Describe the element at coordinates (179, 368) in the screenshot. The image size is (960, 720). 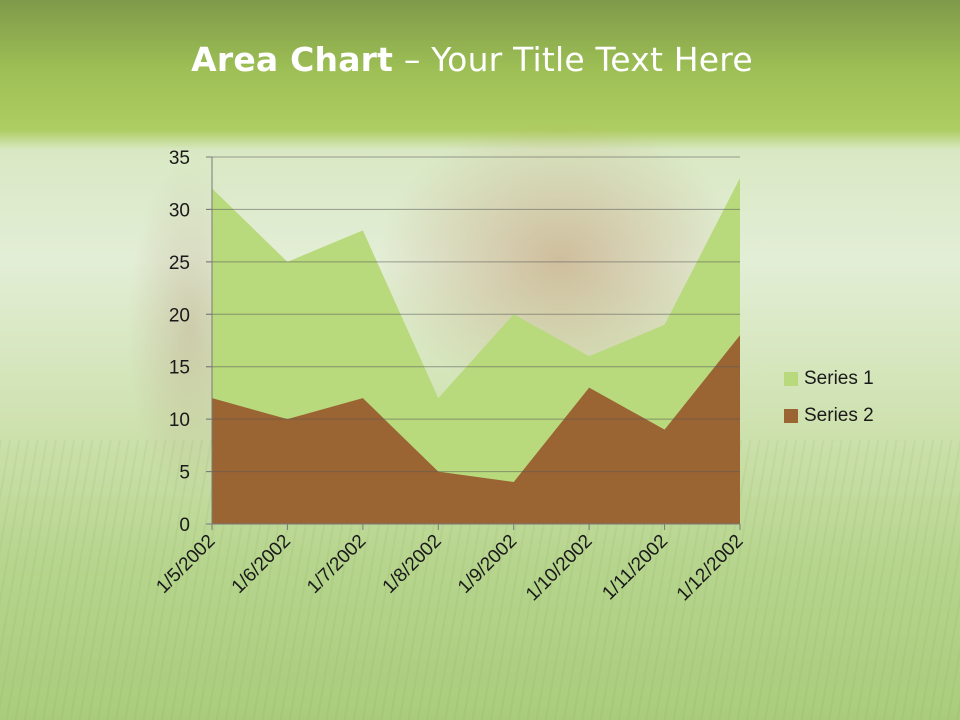
I see `y-tick-label: 15` at that location.